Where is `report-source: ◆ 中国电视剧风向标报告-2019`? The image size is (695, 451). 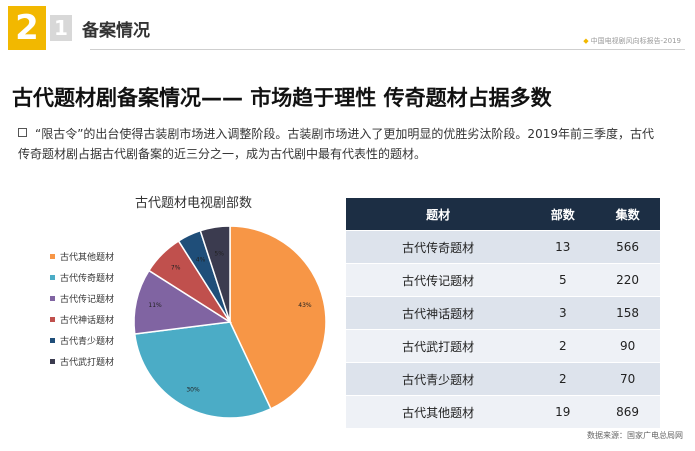
report-source: ◆ 中国电视剧风向标报告-2019 is located at coordinates (632, 41).